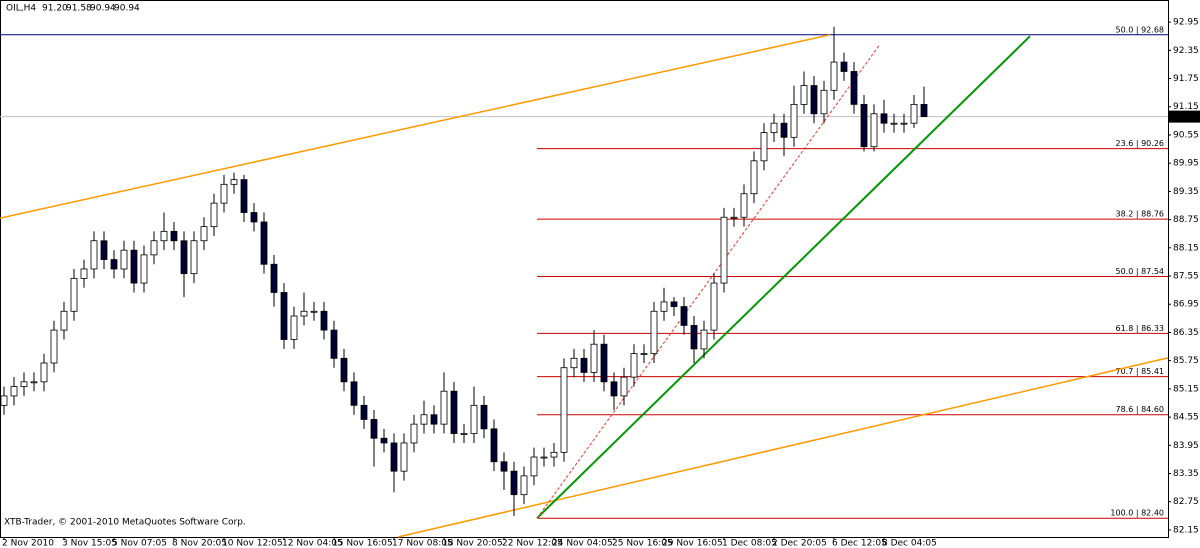 Image resolution: width=1200 pixels, height=548 pixels. What do you see at coordinates (79, 9) in the screenshot?
I see `header-value: 91.58` at bounding box center [79, 9].